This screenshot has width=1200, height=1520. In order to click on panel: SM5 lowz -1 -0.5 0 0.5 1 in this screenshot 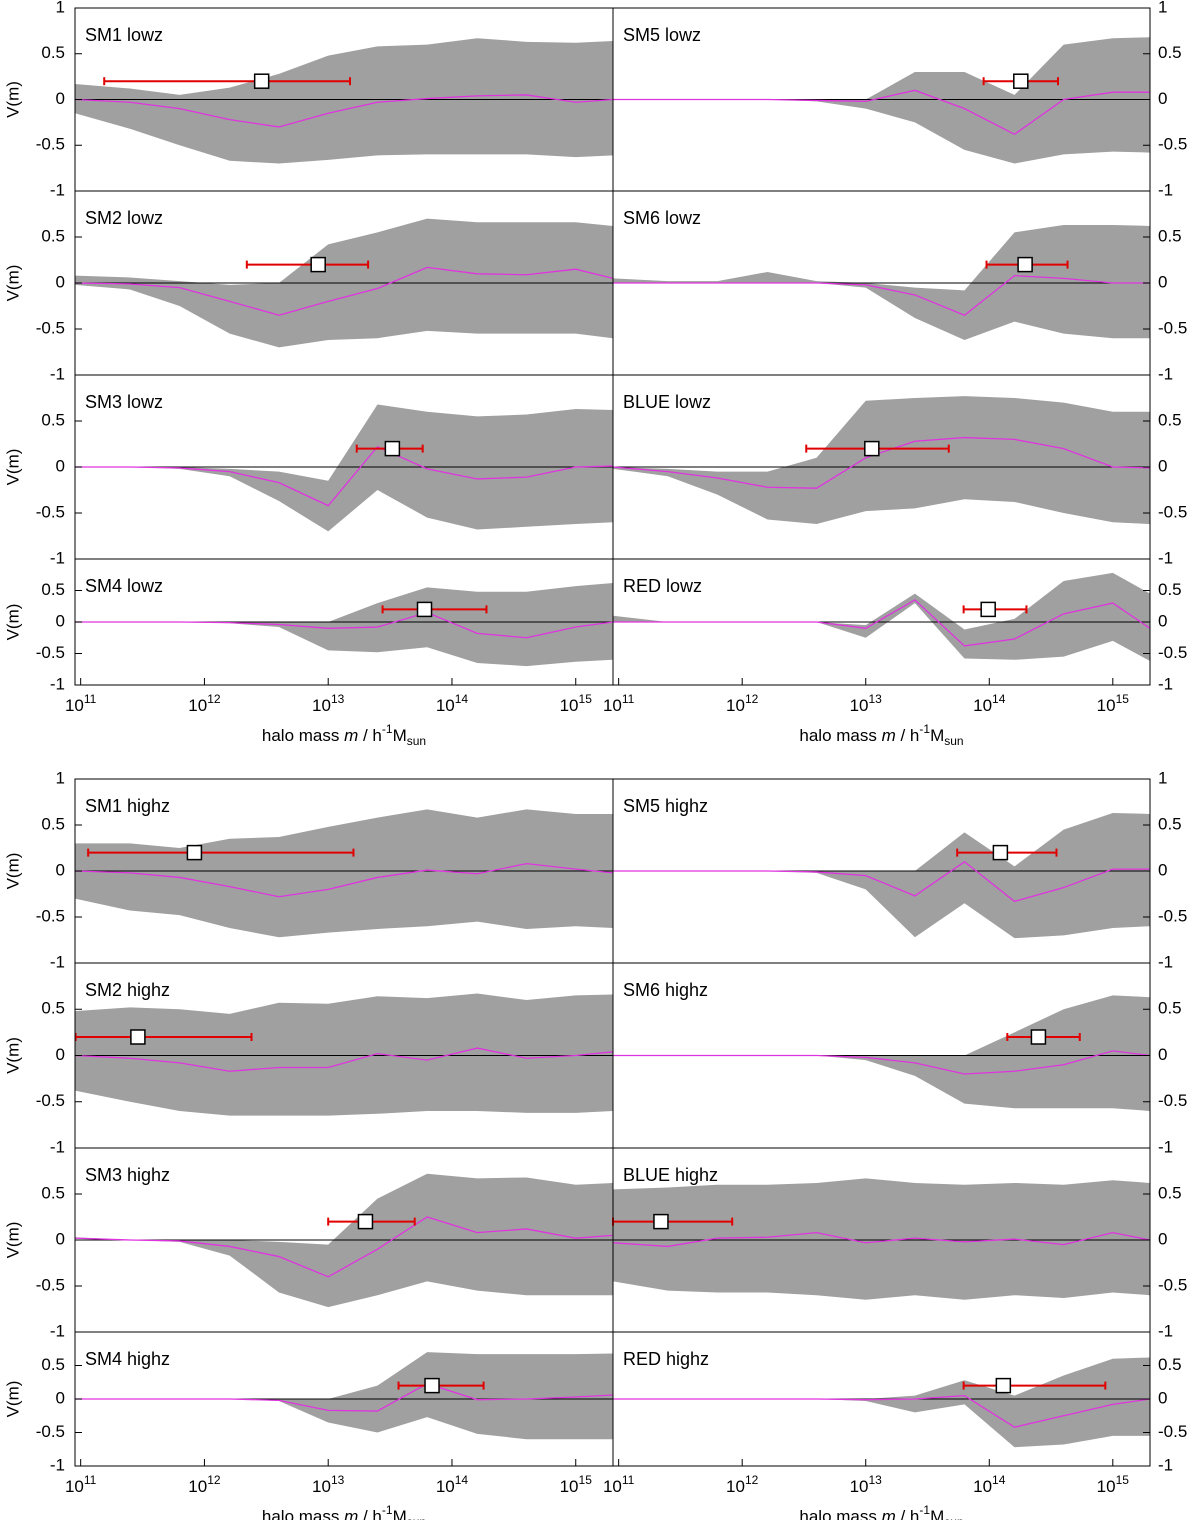, I will do `click(899, 99)`.